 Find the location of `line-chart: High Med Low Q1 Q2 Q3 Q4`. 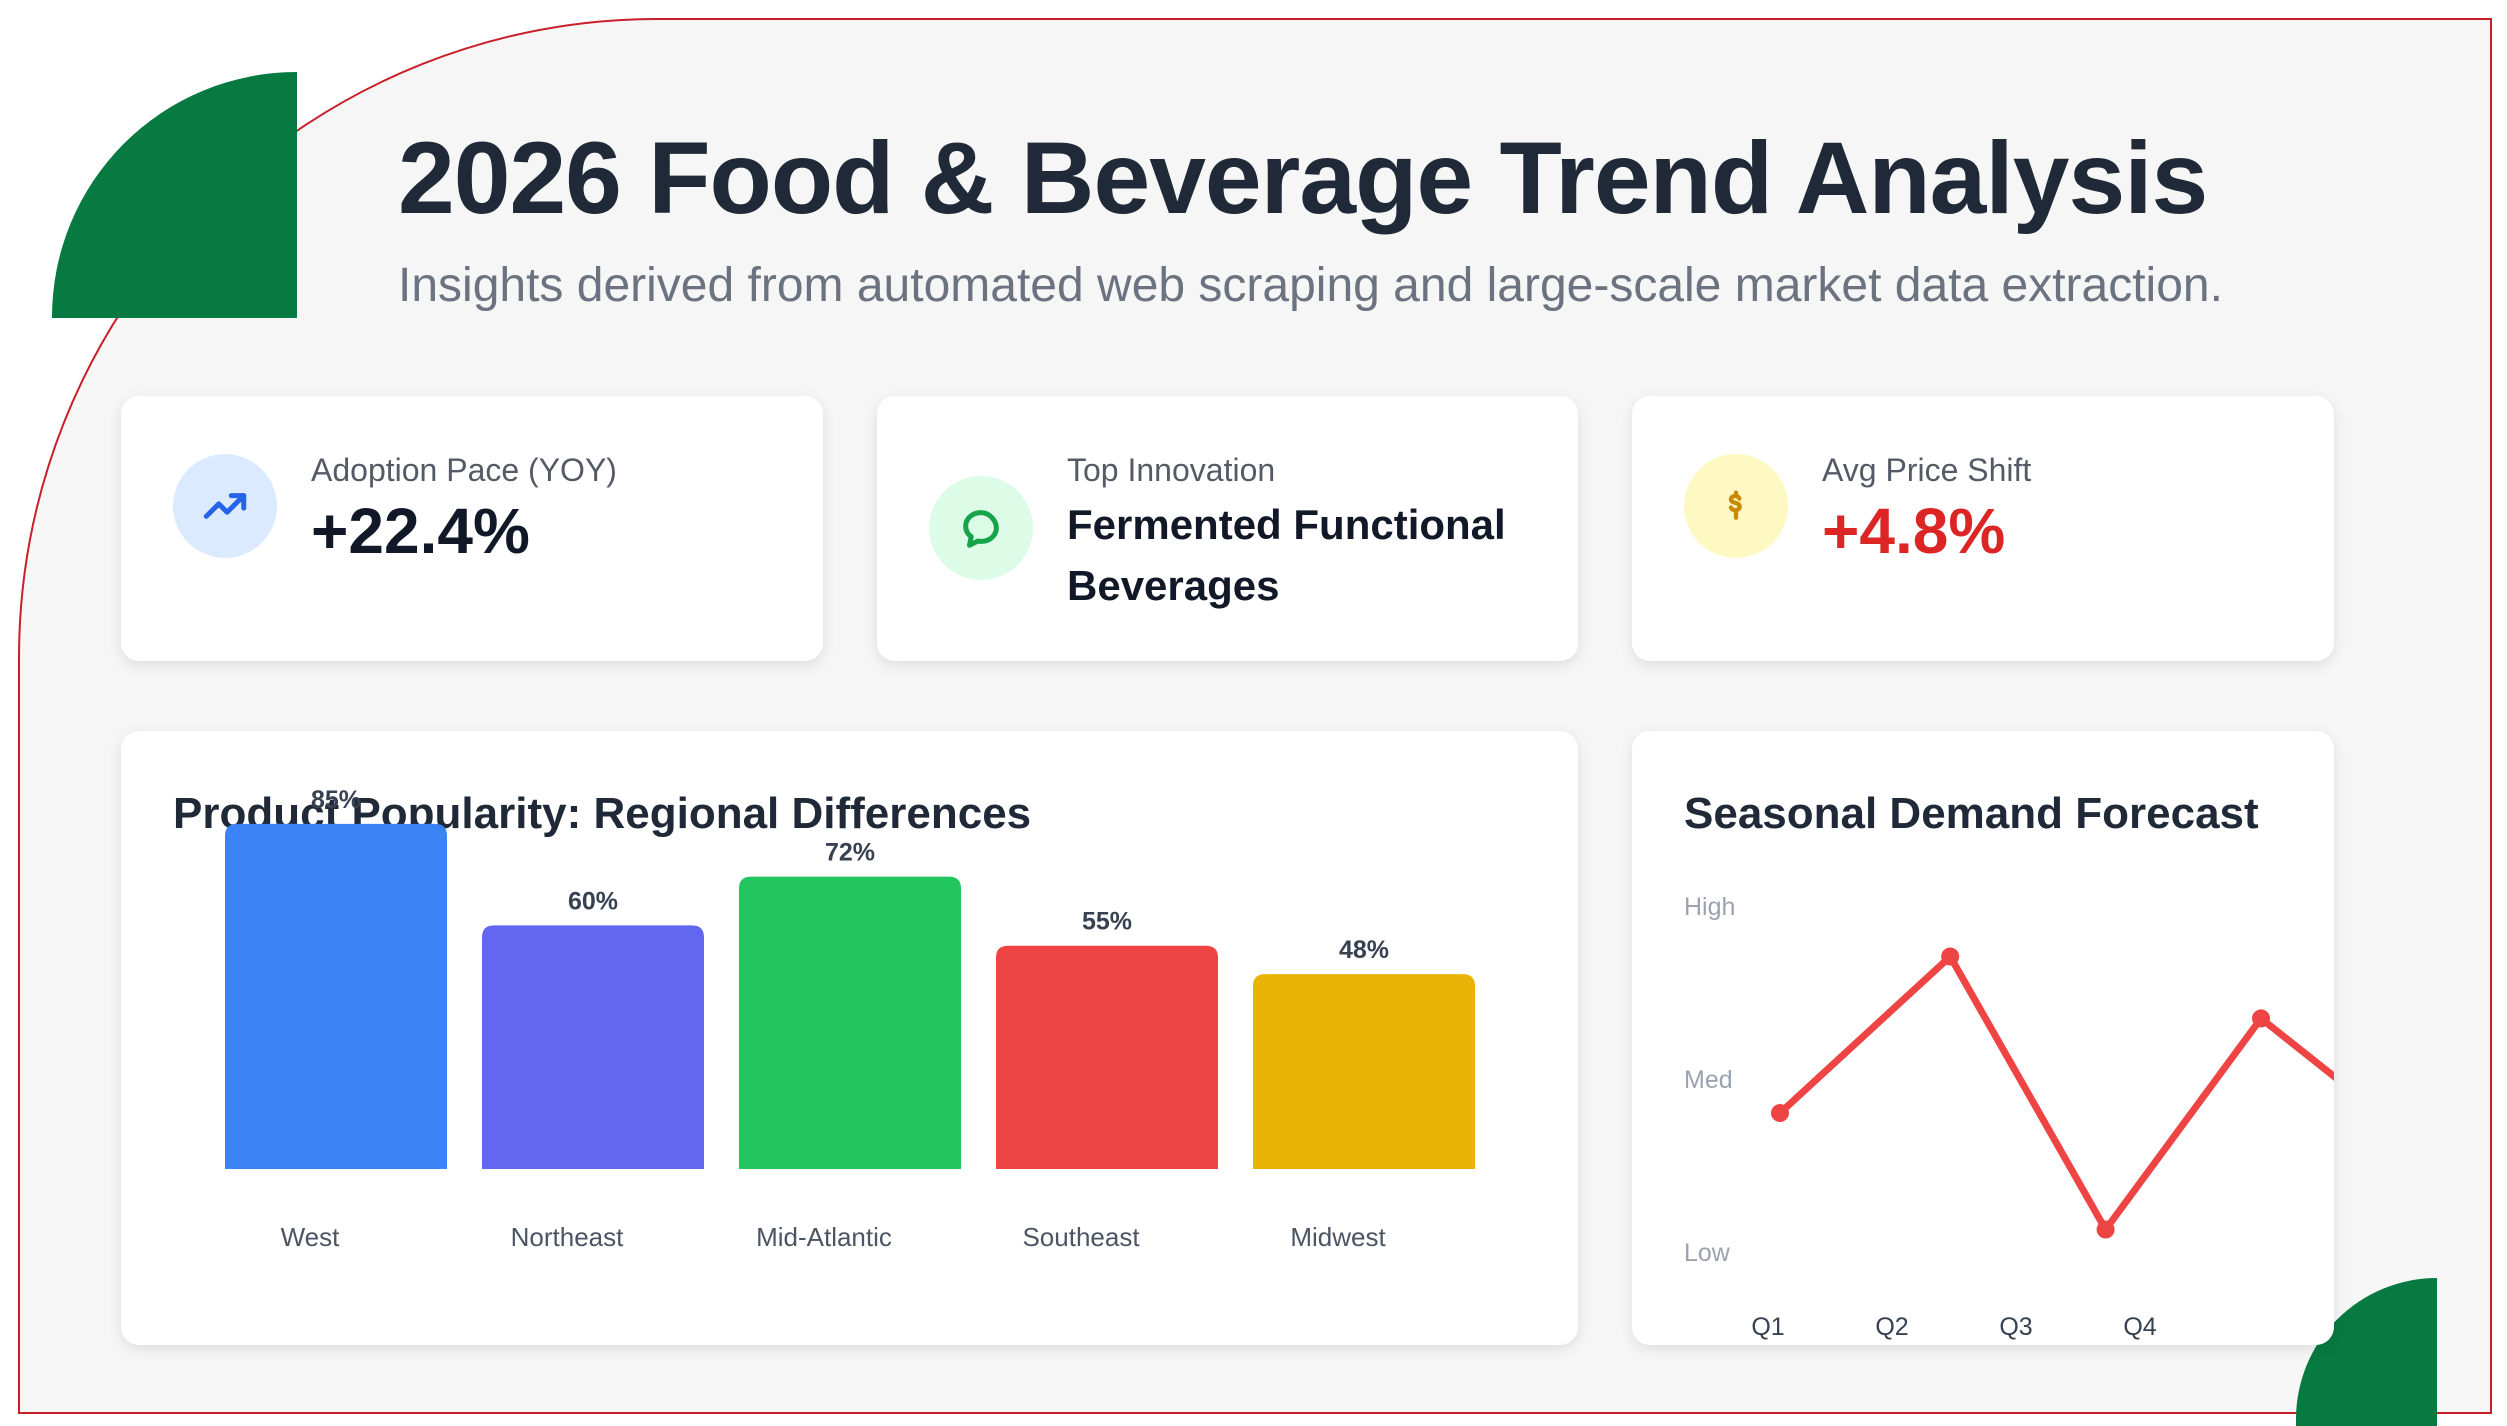

line-chart: High Med Low Q1 Q2 Q3 Q4 is located at coordinates (2009, 1117).